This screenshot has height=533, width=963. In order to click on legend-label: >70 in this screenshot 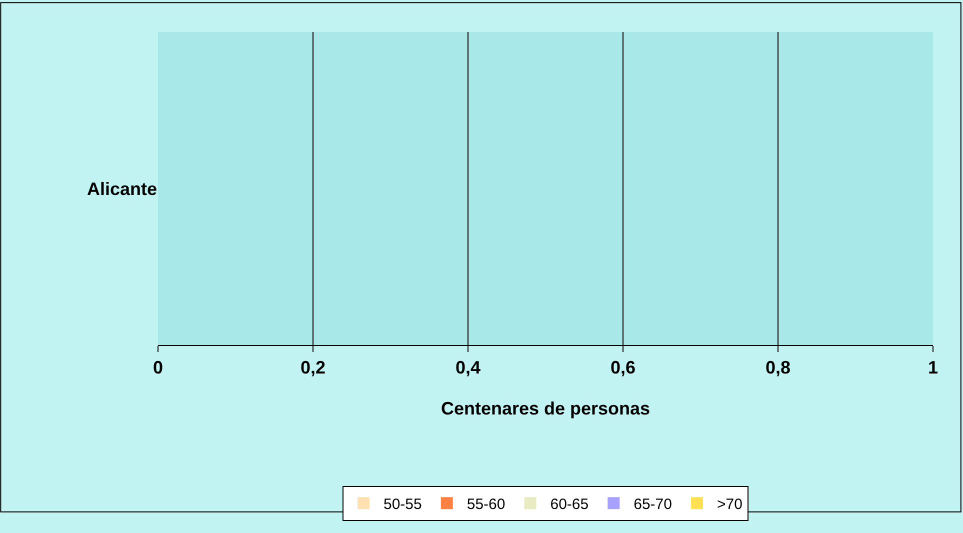, I will do `click(729, 504)`.